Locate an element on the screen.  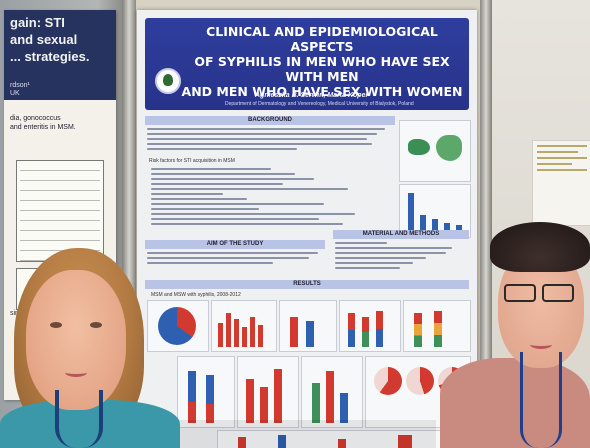
floor-shadow is located at coordinates (286, 434).